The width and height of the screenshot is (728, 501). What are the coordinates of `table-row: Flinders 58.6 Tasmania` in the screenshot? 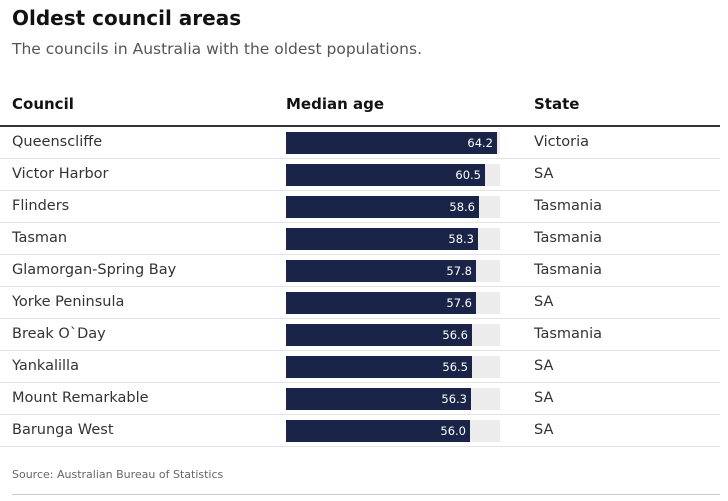 It's located at (360, 207).